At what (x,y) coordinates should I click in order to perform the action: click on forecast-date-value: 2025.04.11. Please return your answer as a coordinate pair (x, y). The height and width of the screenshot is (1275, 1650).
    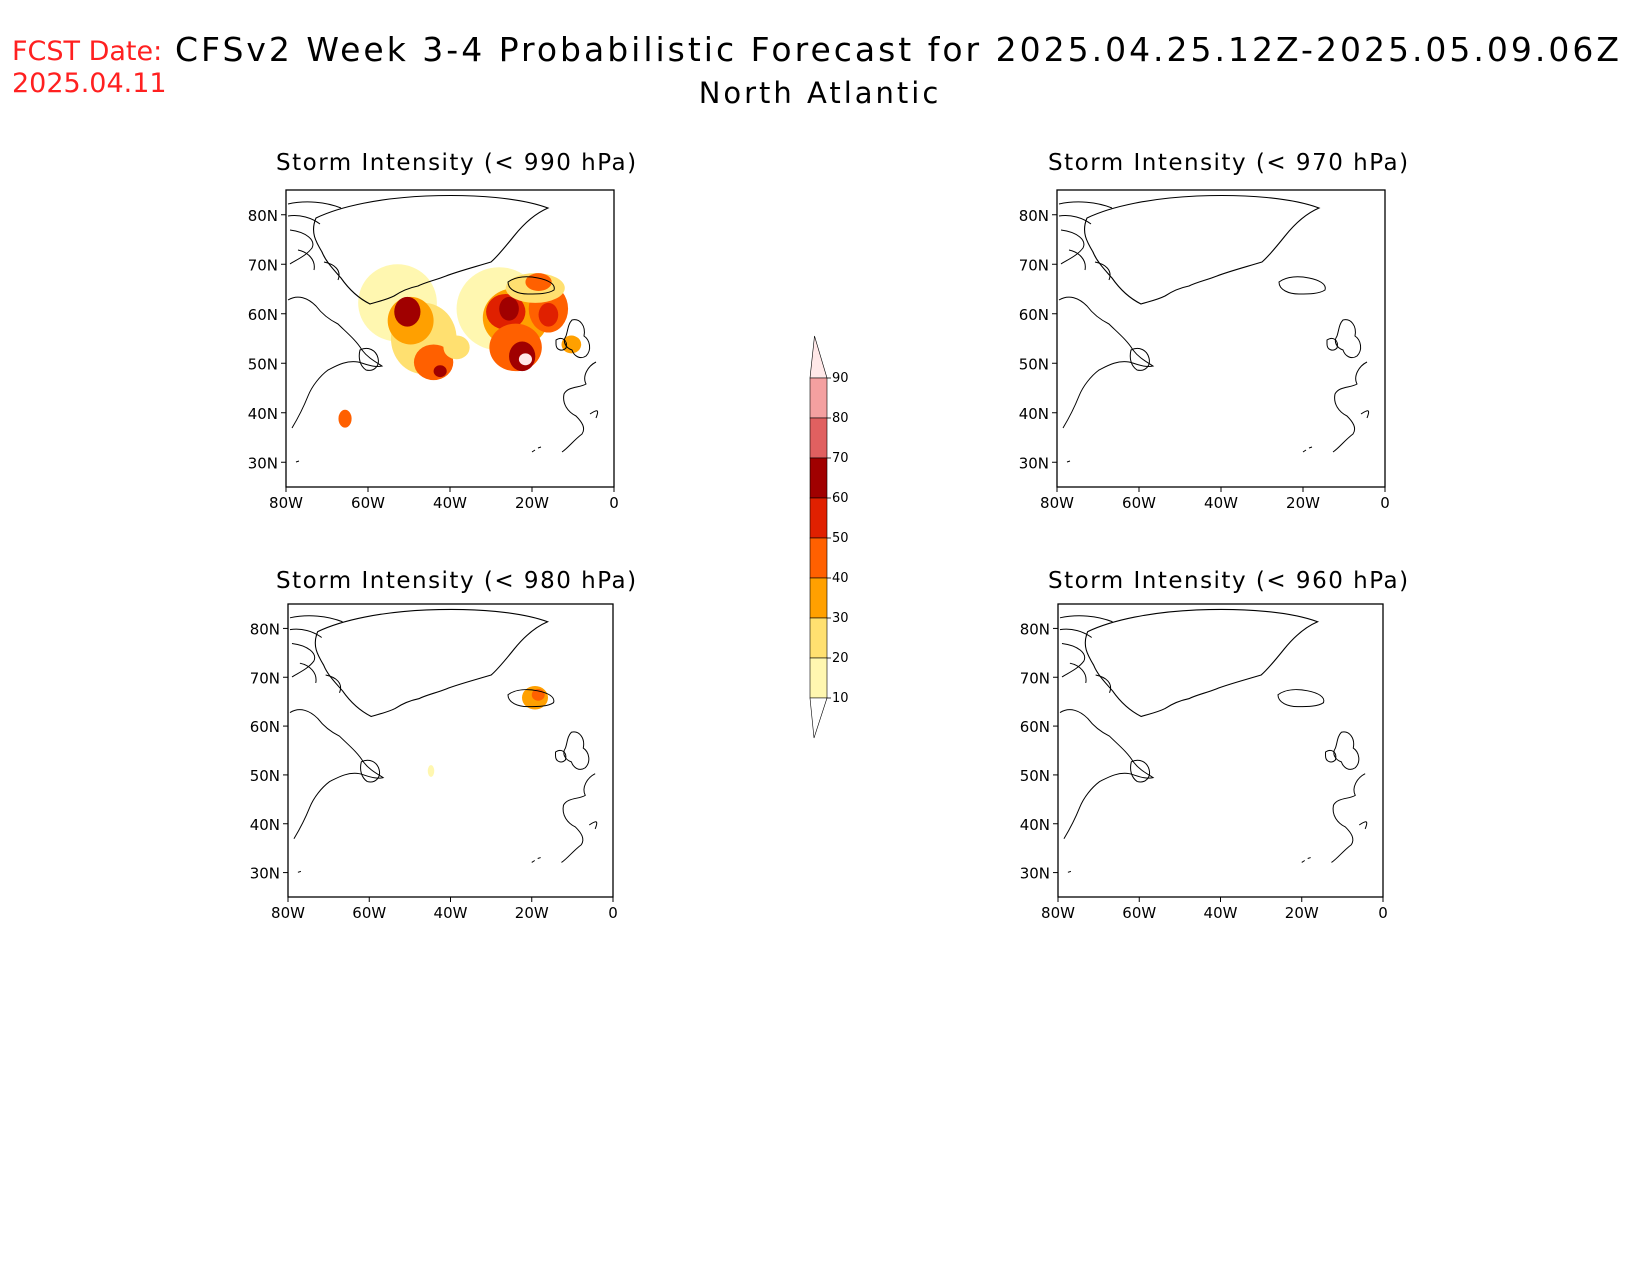
    Looking at the image, I should click on (89, 83).